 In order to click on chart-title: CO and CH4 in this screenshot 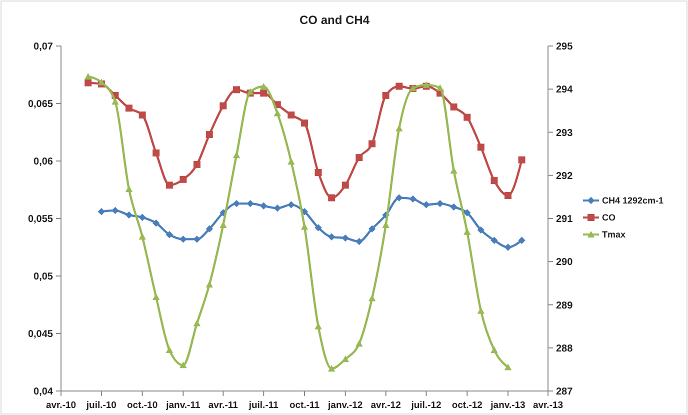, I will do `click(334, 20)`.